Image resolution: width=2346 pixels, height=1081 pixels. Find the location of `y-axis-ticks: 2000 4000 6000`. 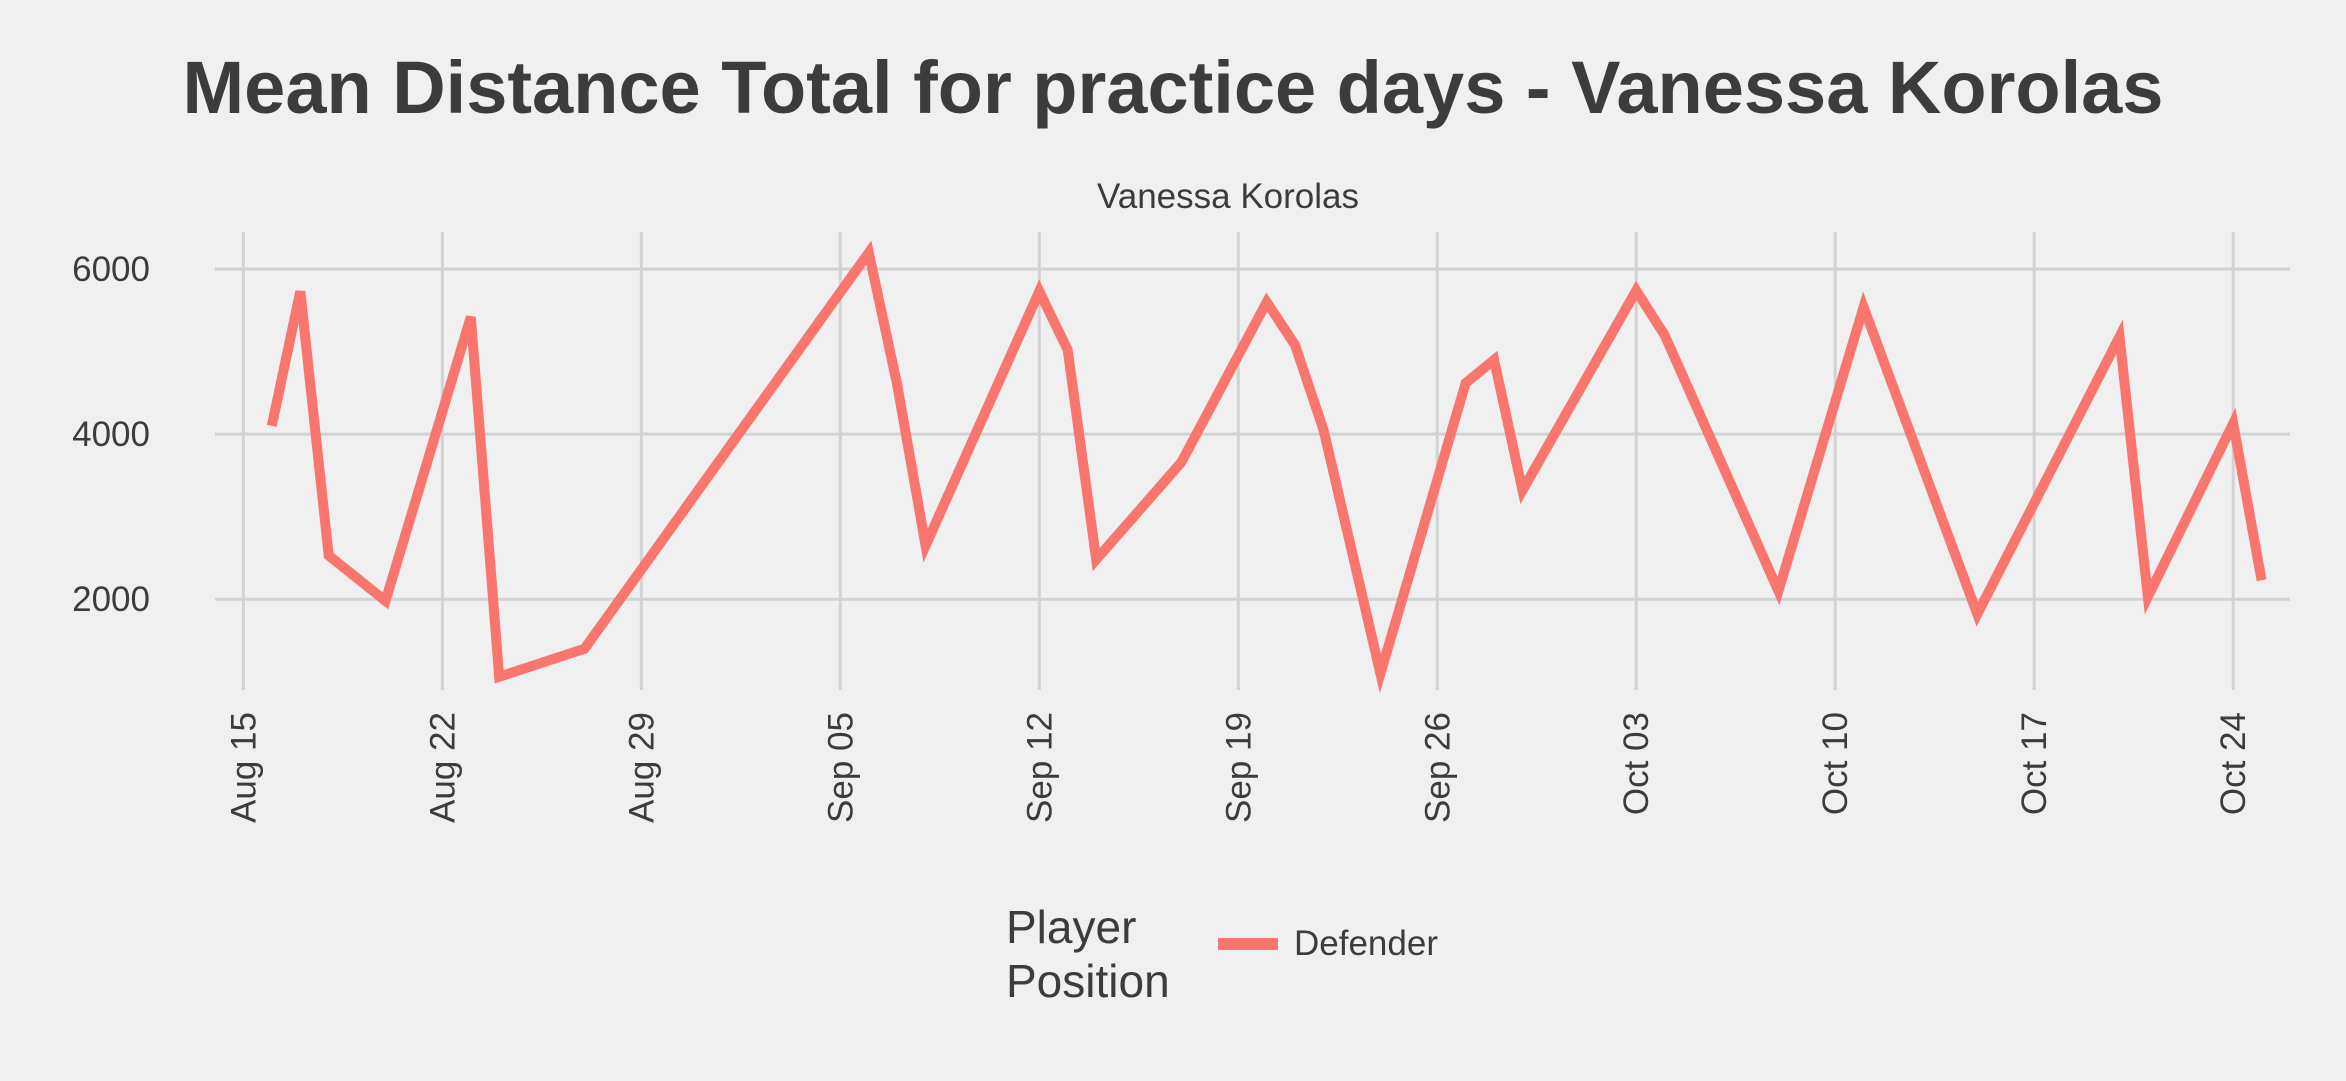

y-axis-ticks: 2000 4000 6000 is located at coordinates (111, 434).